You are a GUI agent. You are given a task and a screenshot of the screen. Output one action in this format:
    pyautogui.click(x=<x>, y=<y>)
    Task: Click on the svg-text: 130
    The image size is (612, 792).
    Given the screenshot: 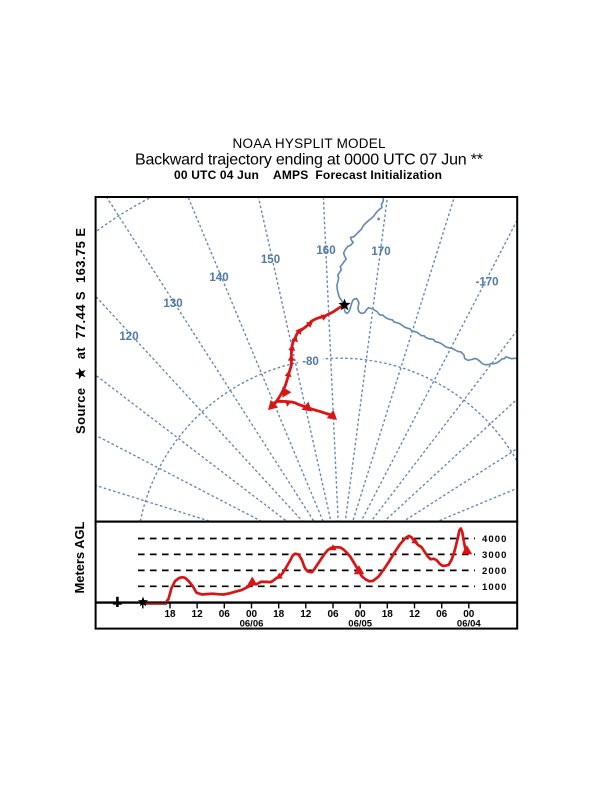 What is the action you would take?
    pyautogui.click(x=172, y=304)
    